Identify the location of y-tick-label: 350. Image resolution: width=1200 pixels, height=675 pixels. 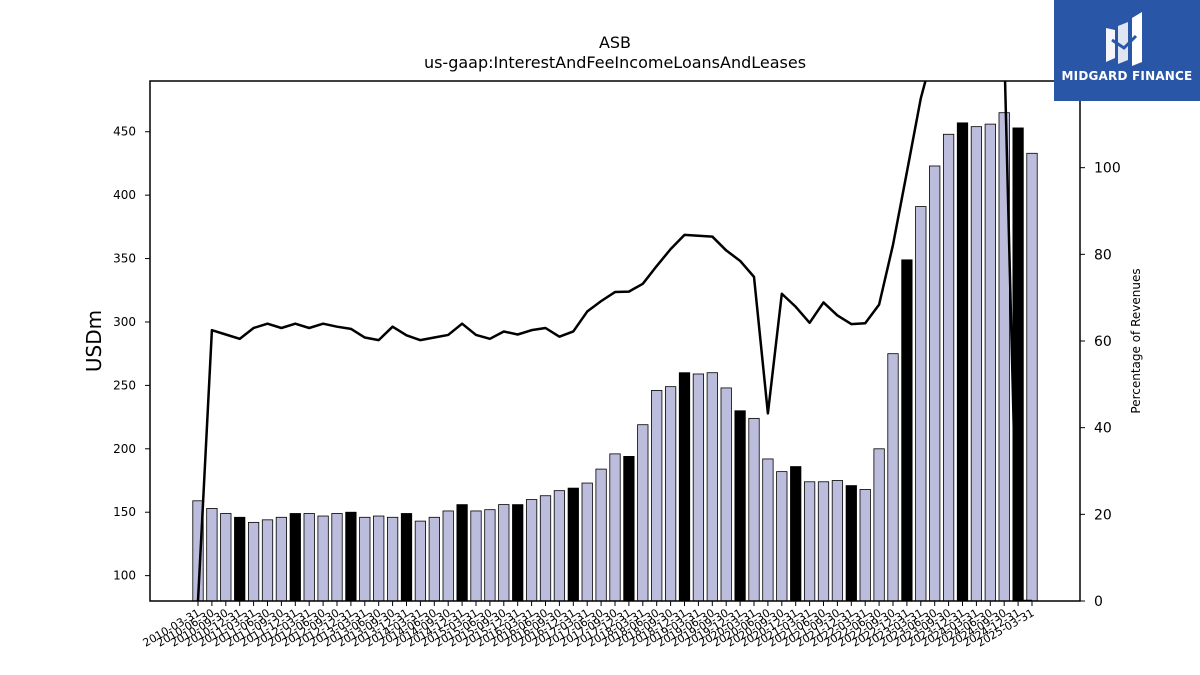
(124, 259).